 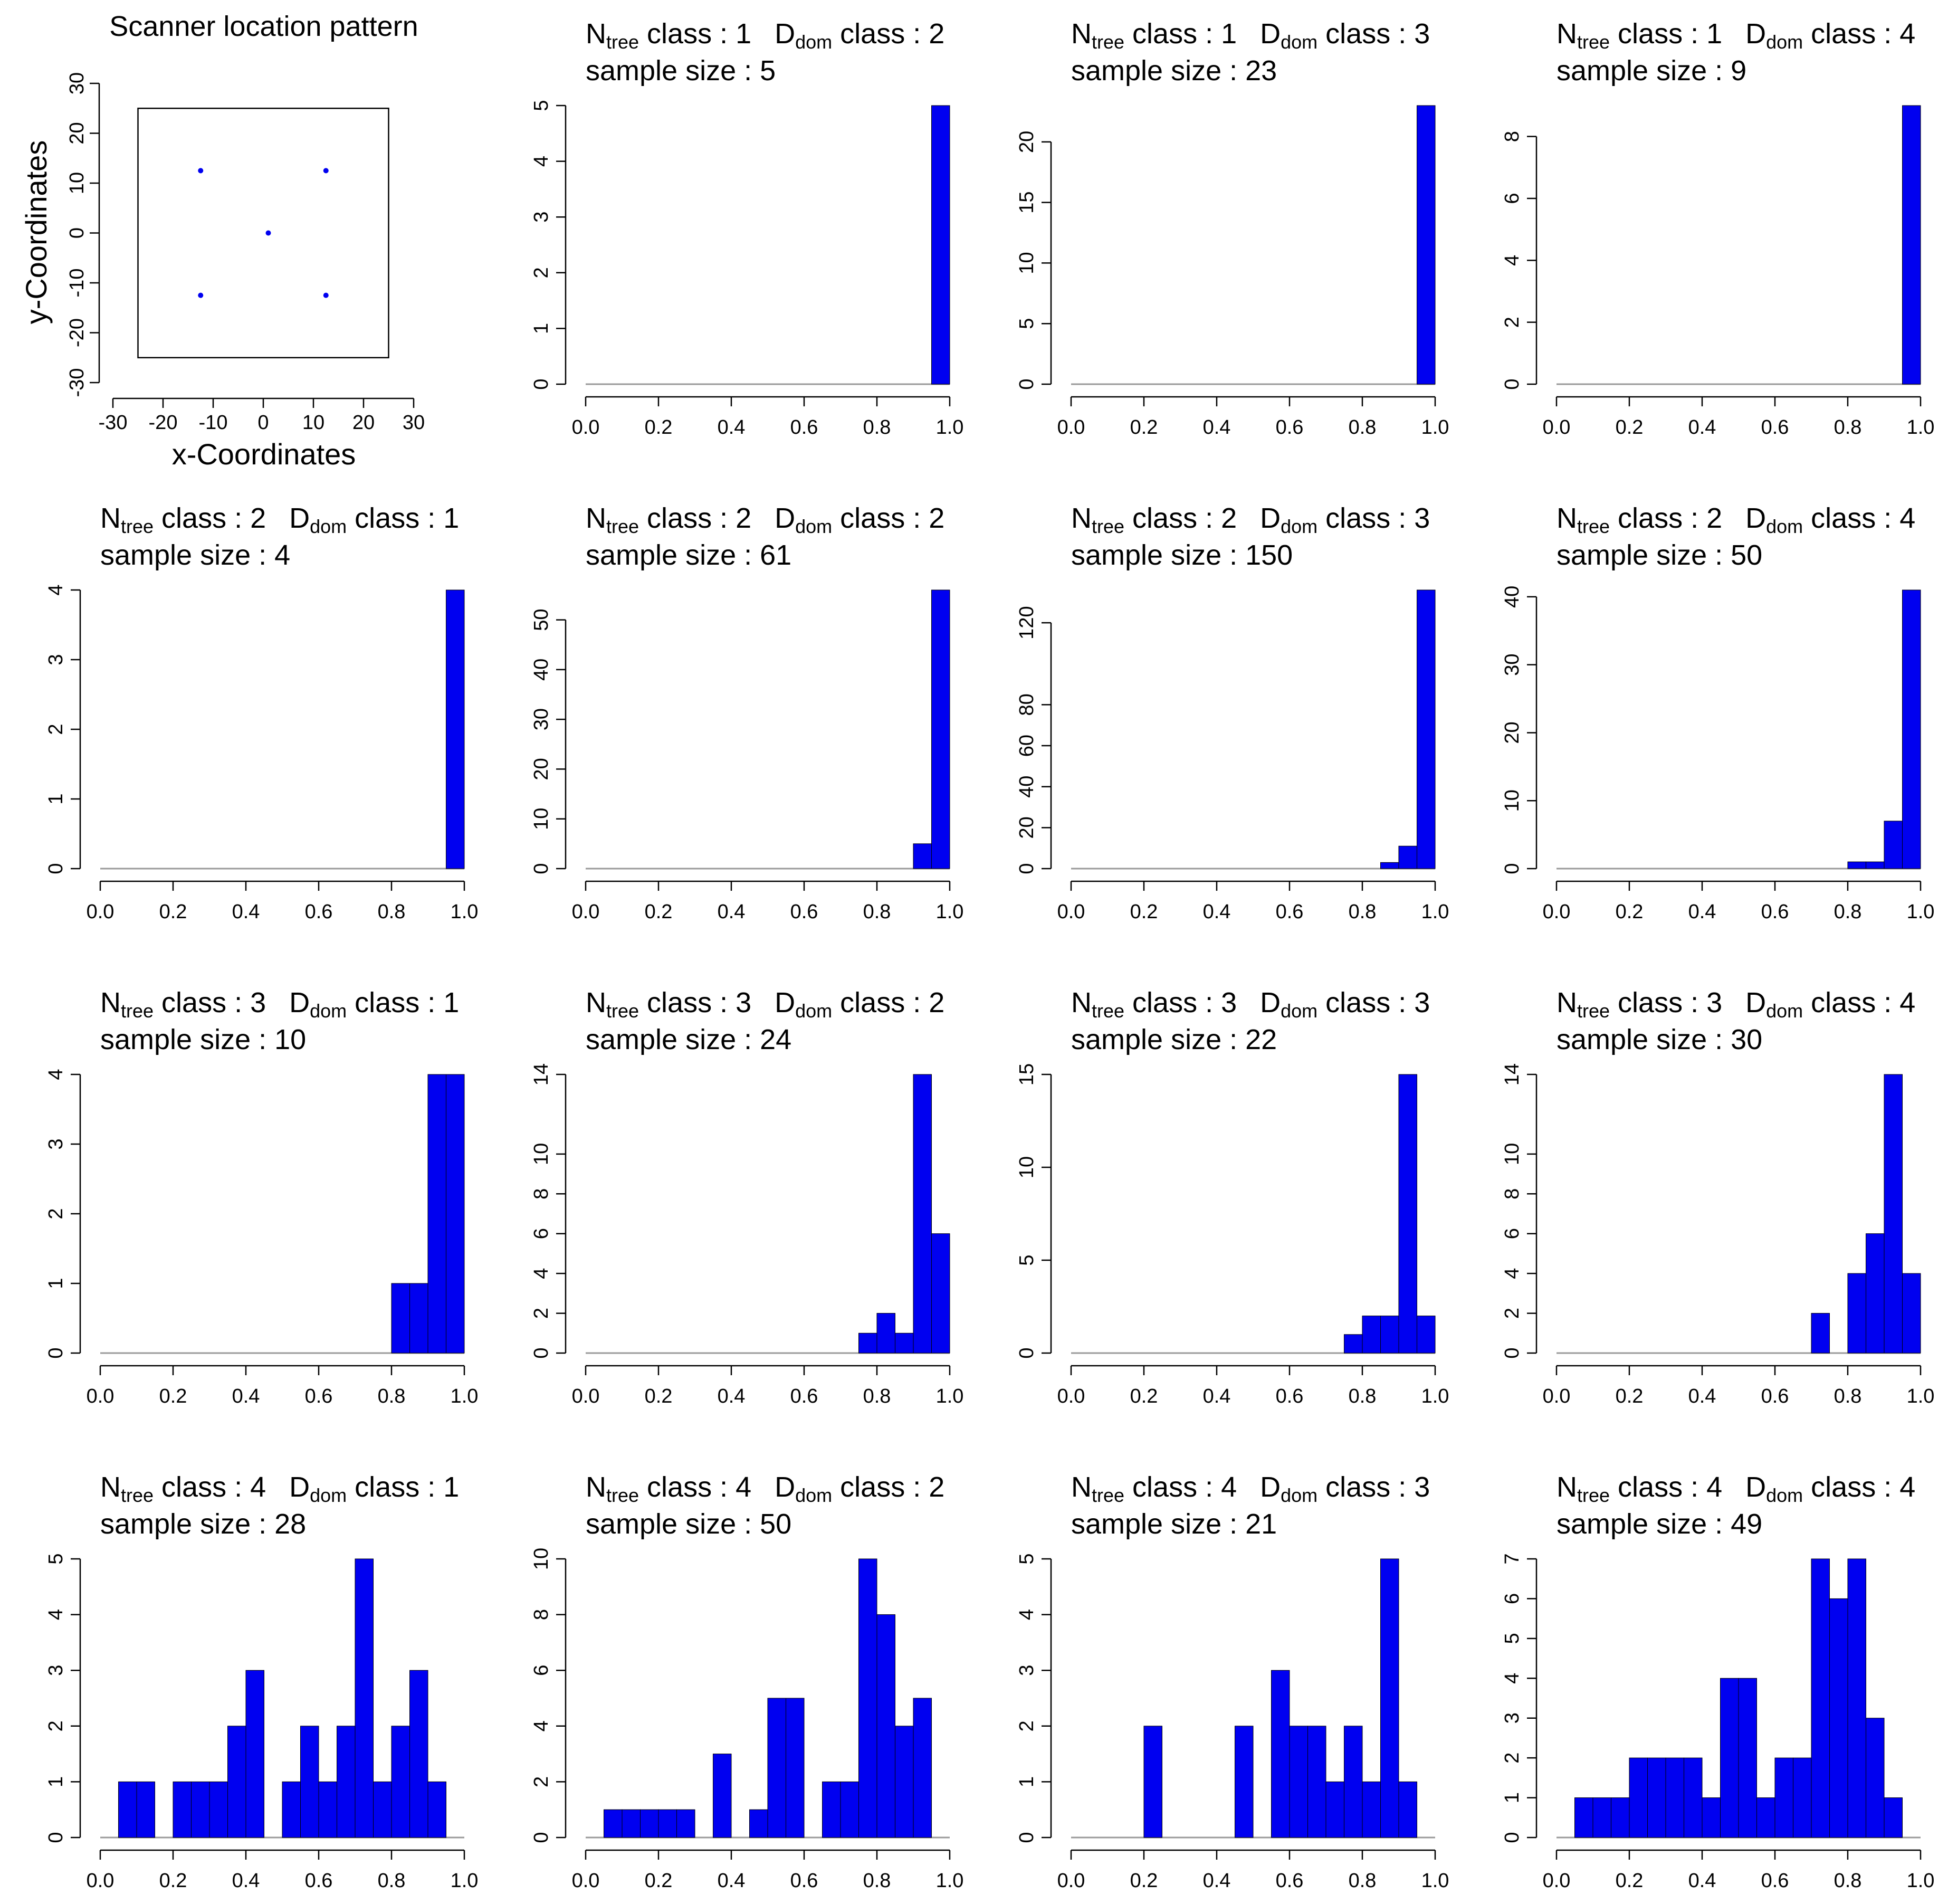 What do you see at coordinates (1180, 34) in the screenshot?
I see `ntree-class-value: class : 1` at bounding box center [1180, 34].